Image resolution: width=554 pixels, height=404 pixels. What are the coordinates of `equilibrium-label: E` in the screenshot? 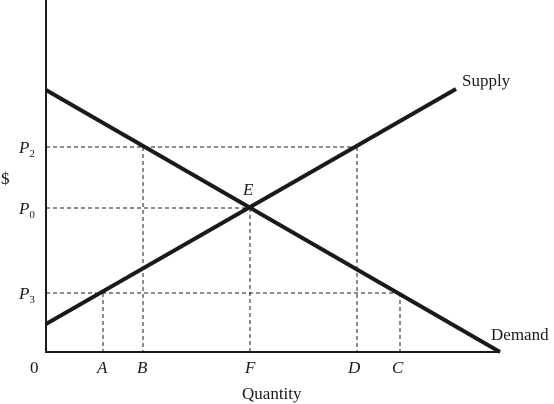 It's located at (248, 189).